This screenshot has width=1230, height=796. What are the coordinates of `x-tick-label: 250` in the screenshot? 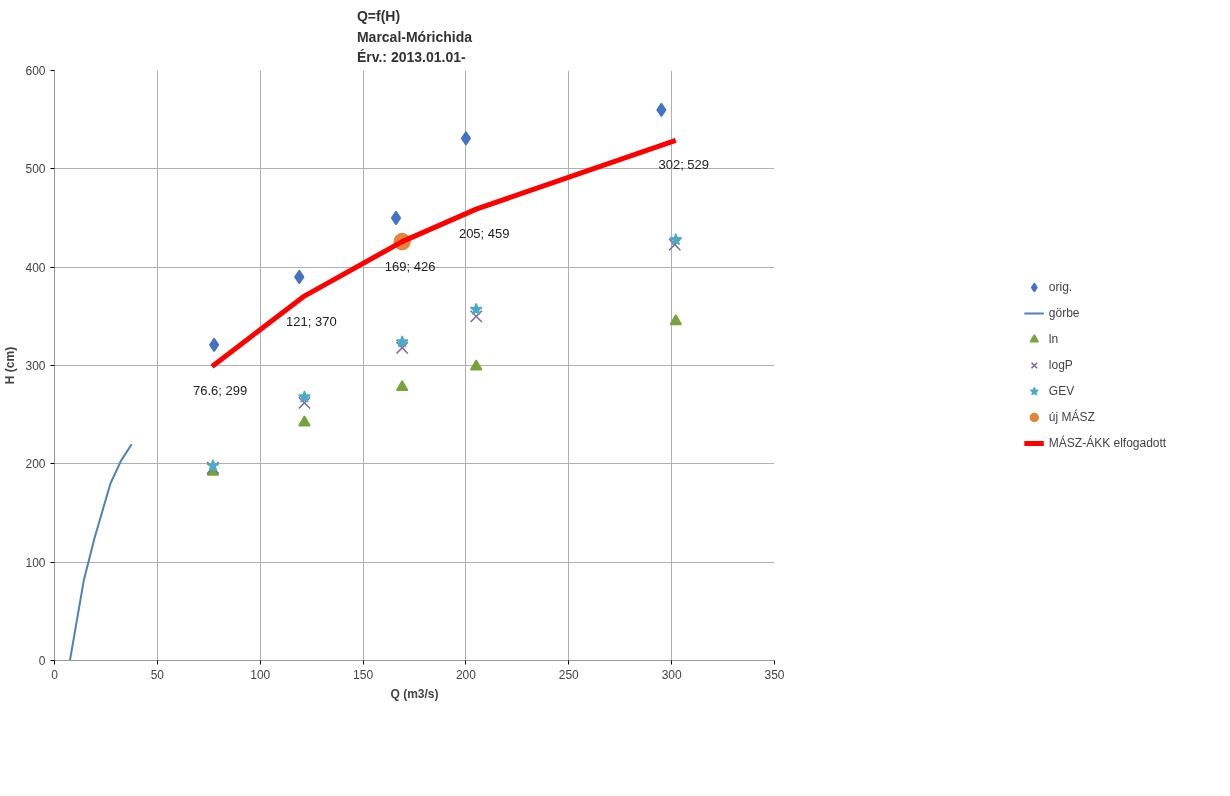 It's located at (569, 674).